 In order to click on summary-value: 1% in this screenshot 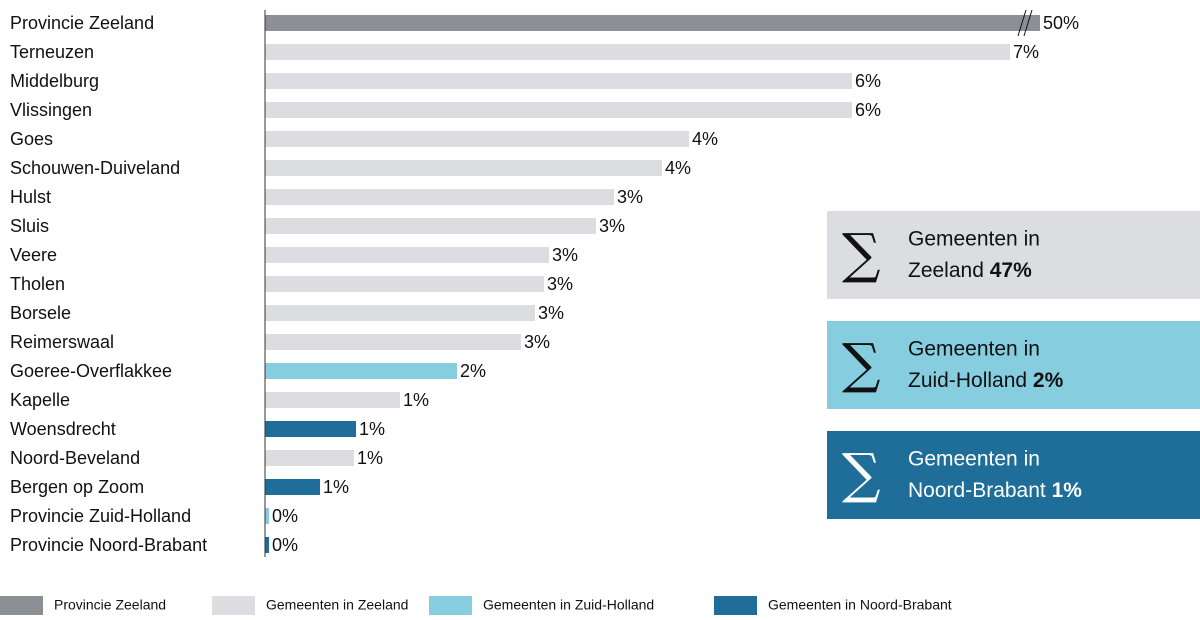, I will do `click(1067, 490)`.